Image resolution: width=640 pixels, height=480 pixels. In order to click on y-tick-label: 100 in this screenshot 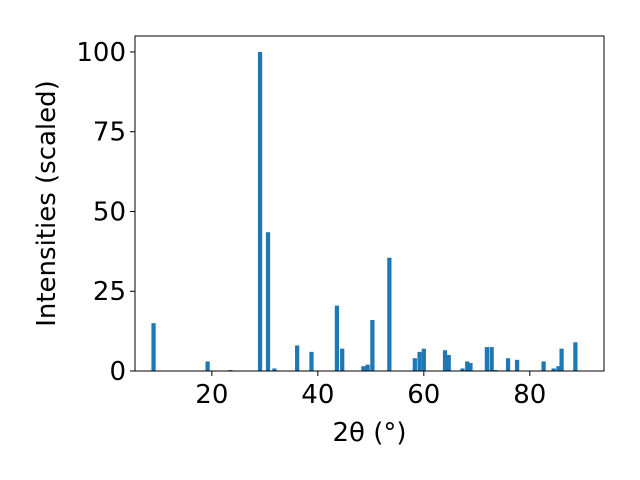, I will do `click(101, 53)`.